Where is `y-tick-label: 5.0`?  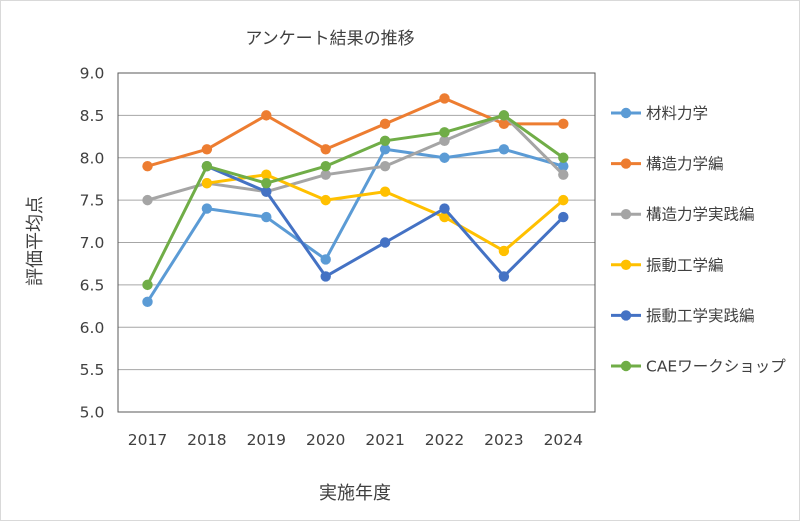
y-tick-label: 5.0 is located at coordinates (92, 413).